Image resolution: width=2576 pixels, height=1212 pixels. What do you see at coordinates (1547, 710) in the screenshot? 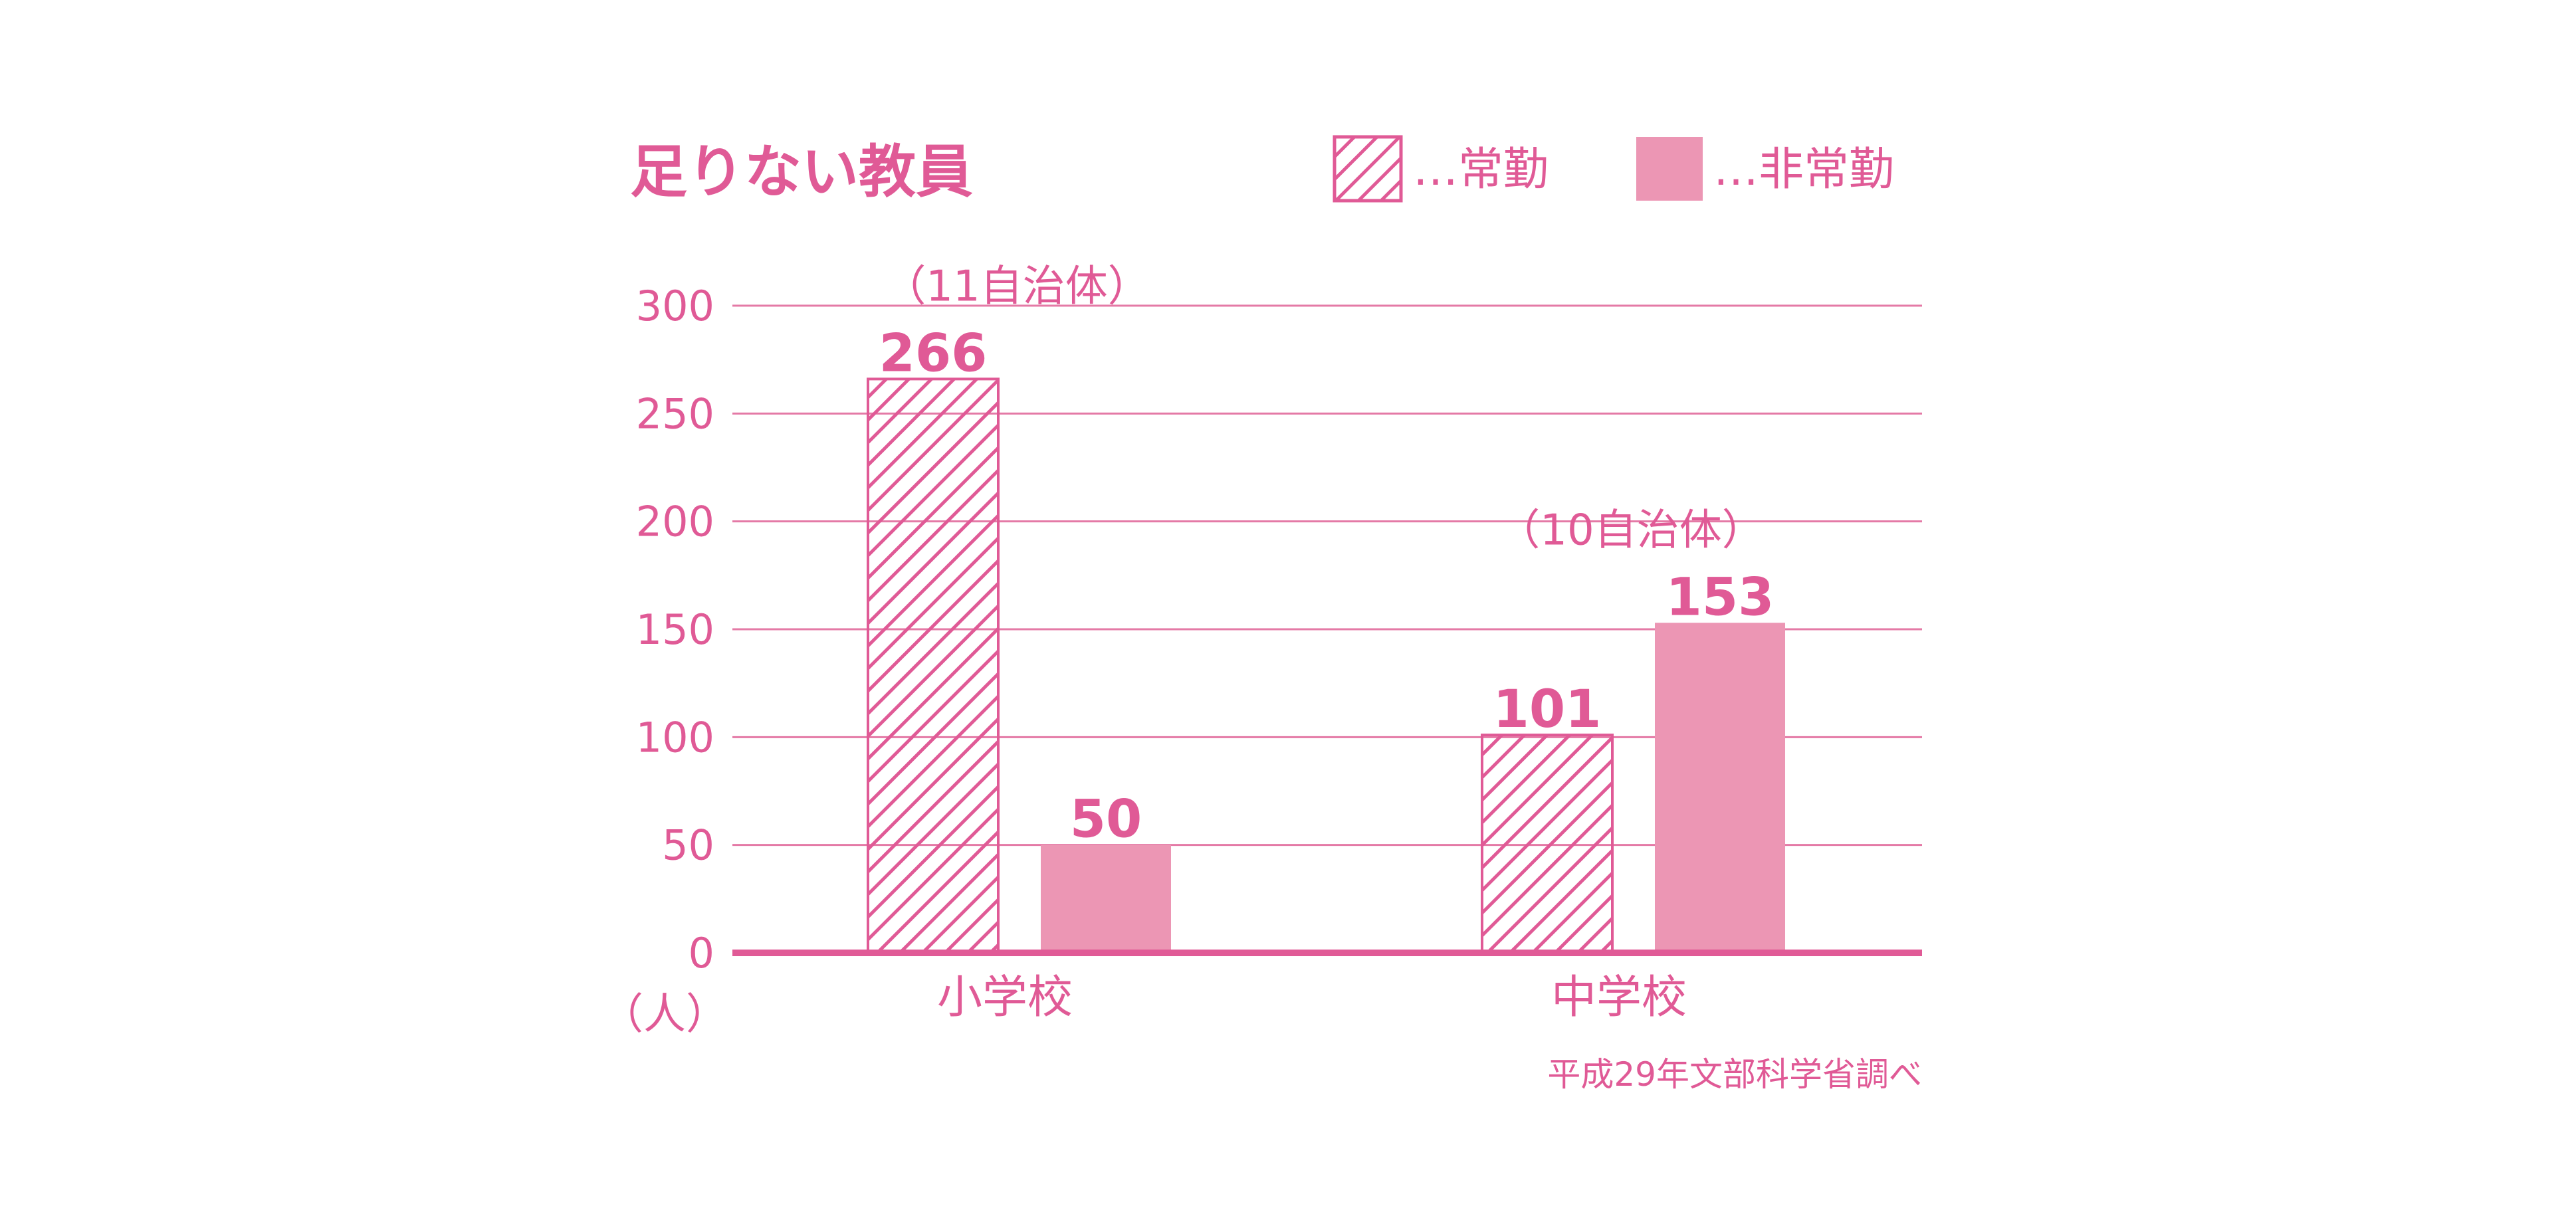
I see `bar-value-label: 101` at bounding box center [1547, 710].